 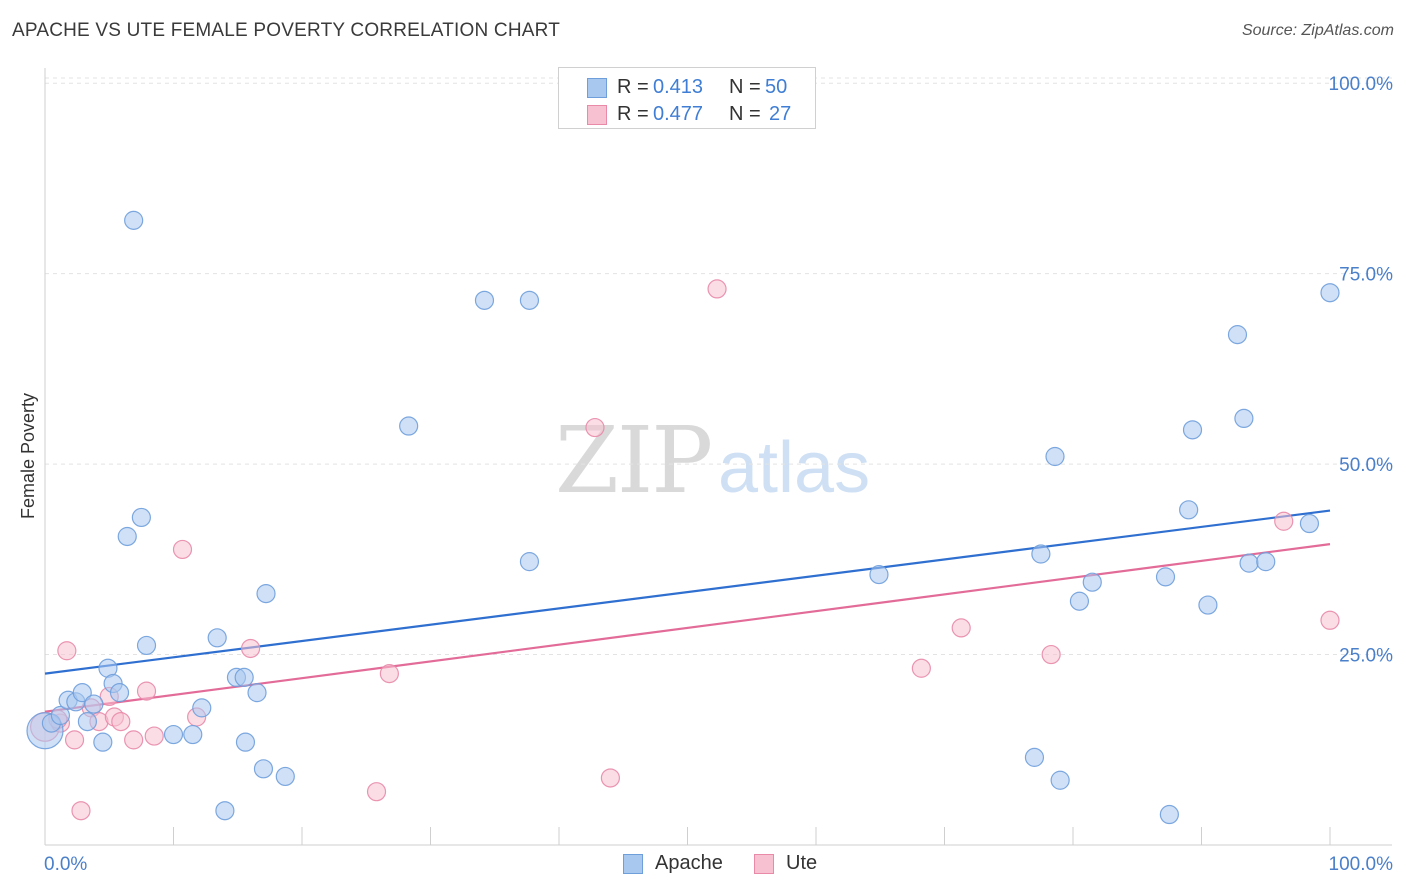 I want to click on watermark: ZIP atlas, so click(x=712, y=460).